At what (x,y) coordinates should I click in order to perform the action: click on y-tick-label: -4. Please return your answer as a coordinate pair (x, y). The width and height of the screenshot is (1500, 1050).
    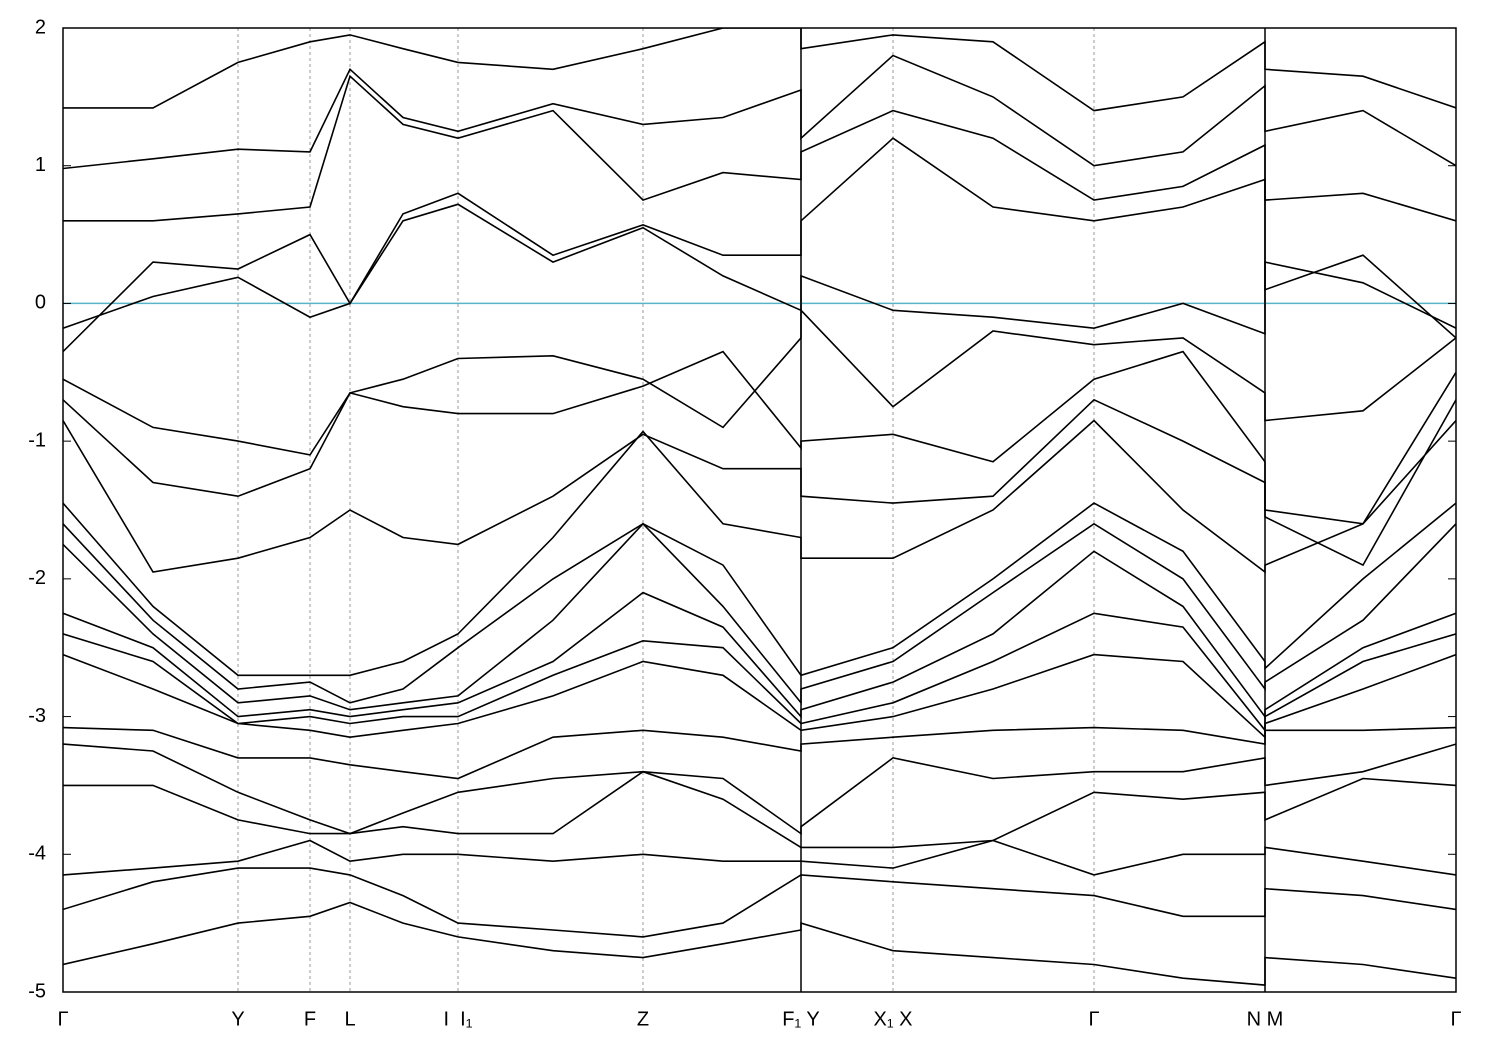
    Looking at the image, I should click on (37, 854).